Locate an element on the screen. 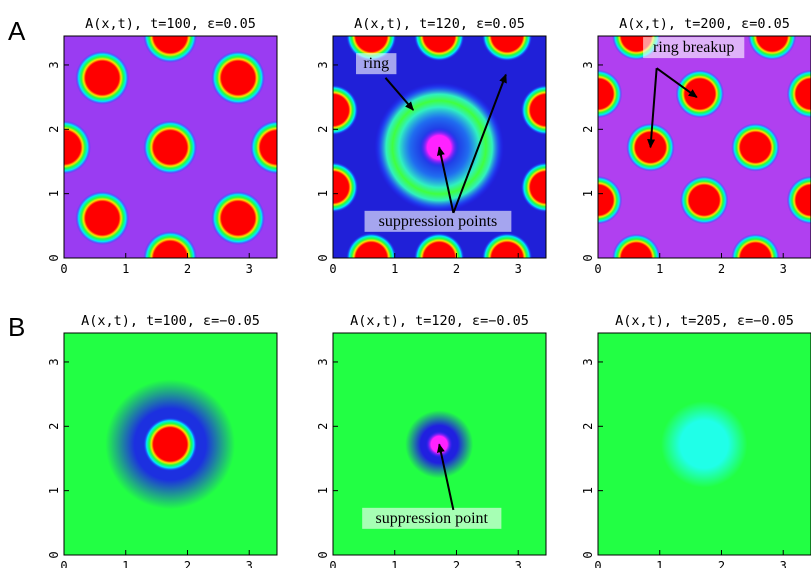  panel-title: A(x,t), t=120, ε=−0.05 is located at coordinates (439, 321).